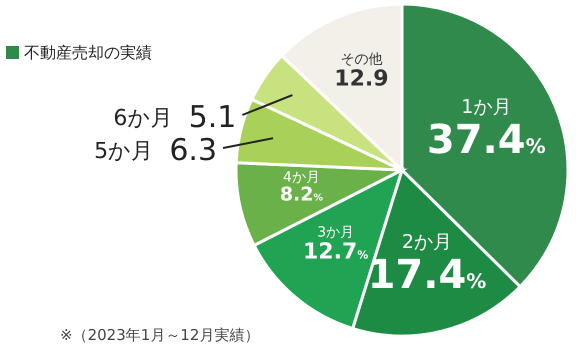 This screenshot has width=576, height=358. What do you see at coordinates (486, 139) in the screenshot?
I see `data-label: 37.4%` at bounding box center [486, 139].